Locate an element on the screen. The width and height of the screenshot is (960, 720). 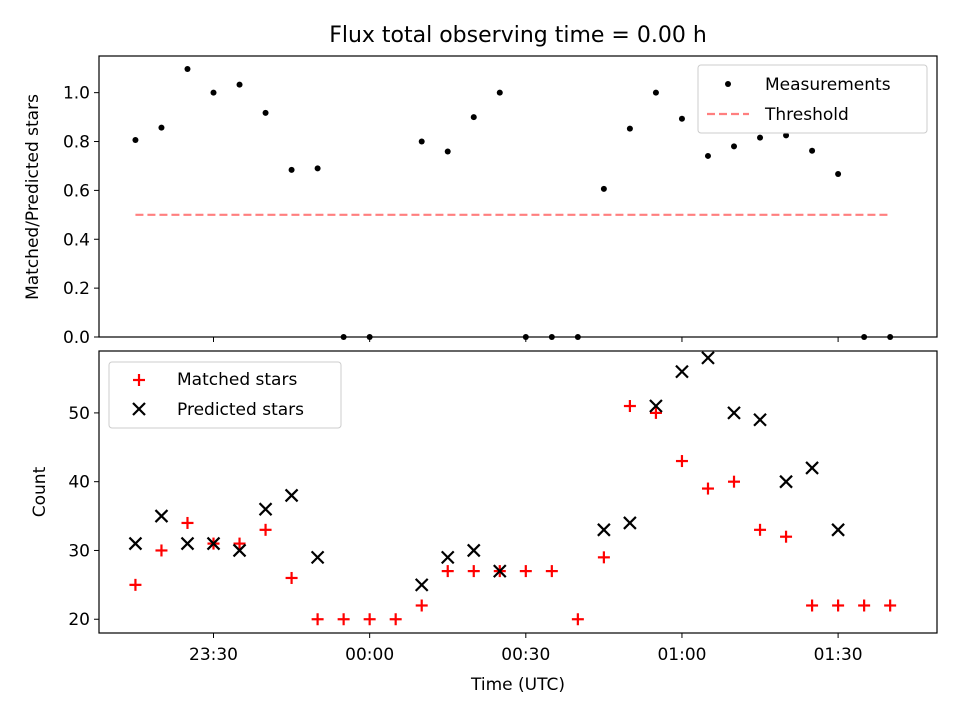
top-ytick-label: 0.2 is located at coordinates (76, 289).